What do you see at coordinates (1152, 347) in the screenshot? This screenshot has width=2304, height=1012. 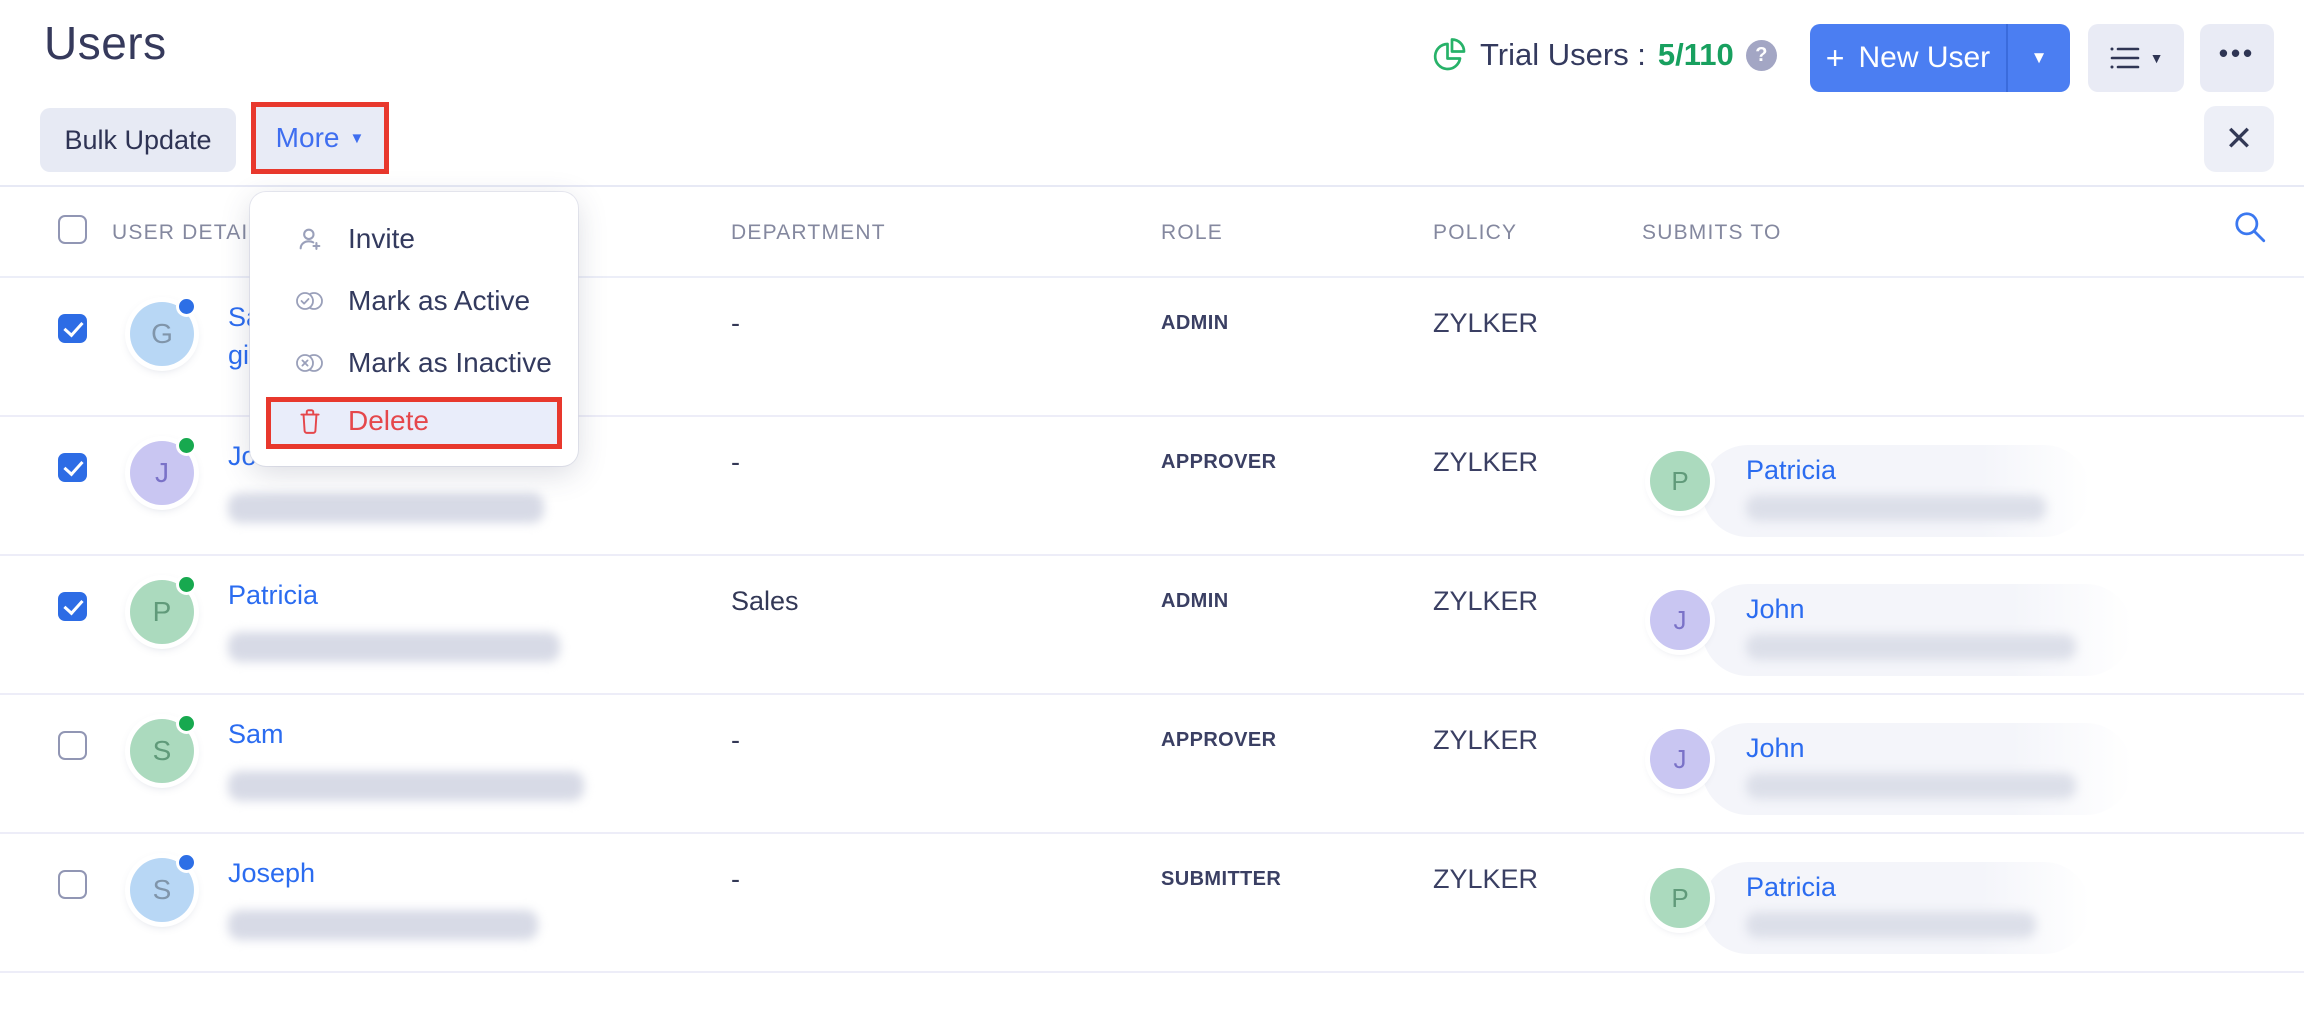 I see `table-row: G Sa gi - ADMIN ZYLKER` at bounding box center [1152, 347].